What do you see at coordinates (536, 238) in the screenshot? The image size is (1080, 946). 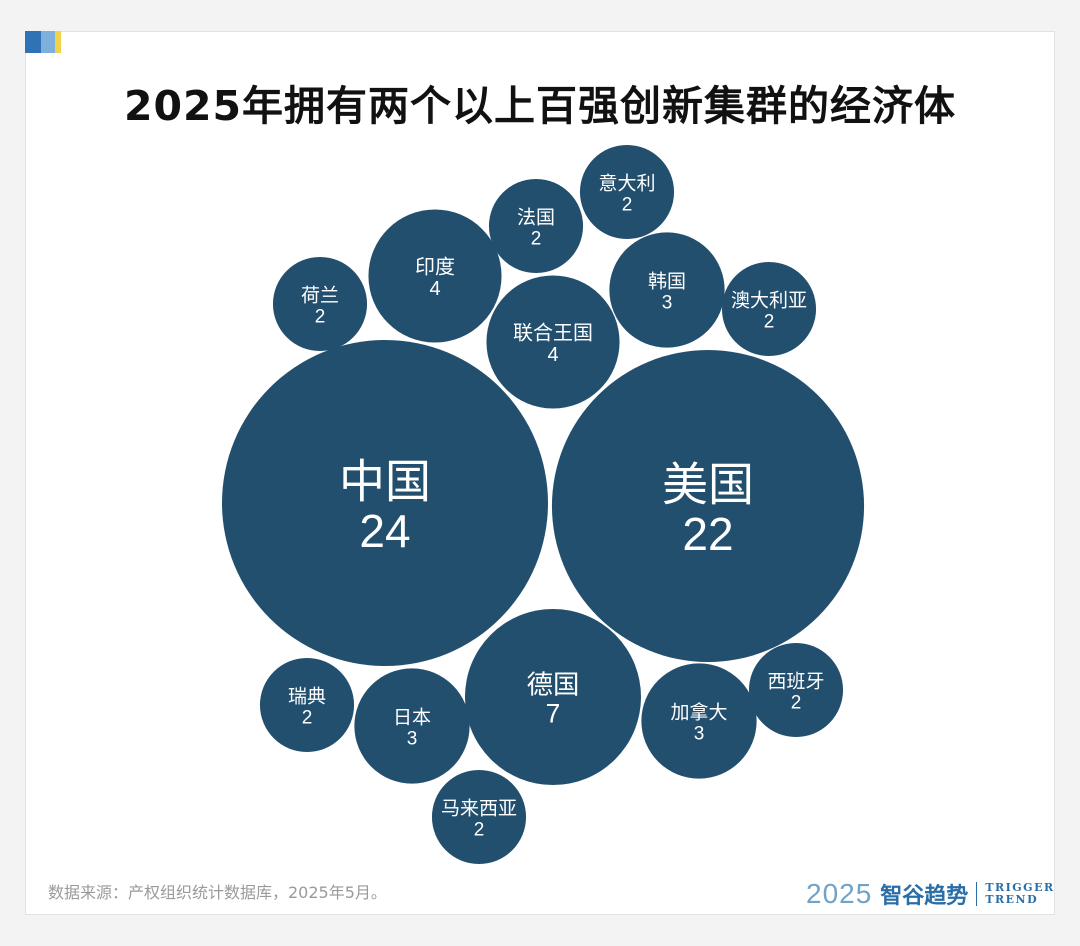 I see `bubble-value-8: 2` at bounding box center [536, 238].